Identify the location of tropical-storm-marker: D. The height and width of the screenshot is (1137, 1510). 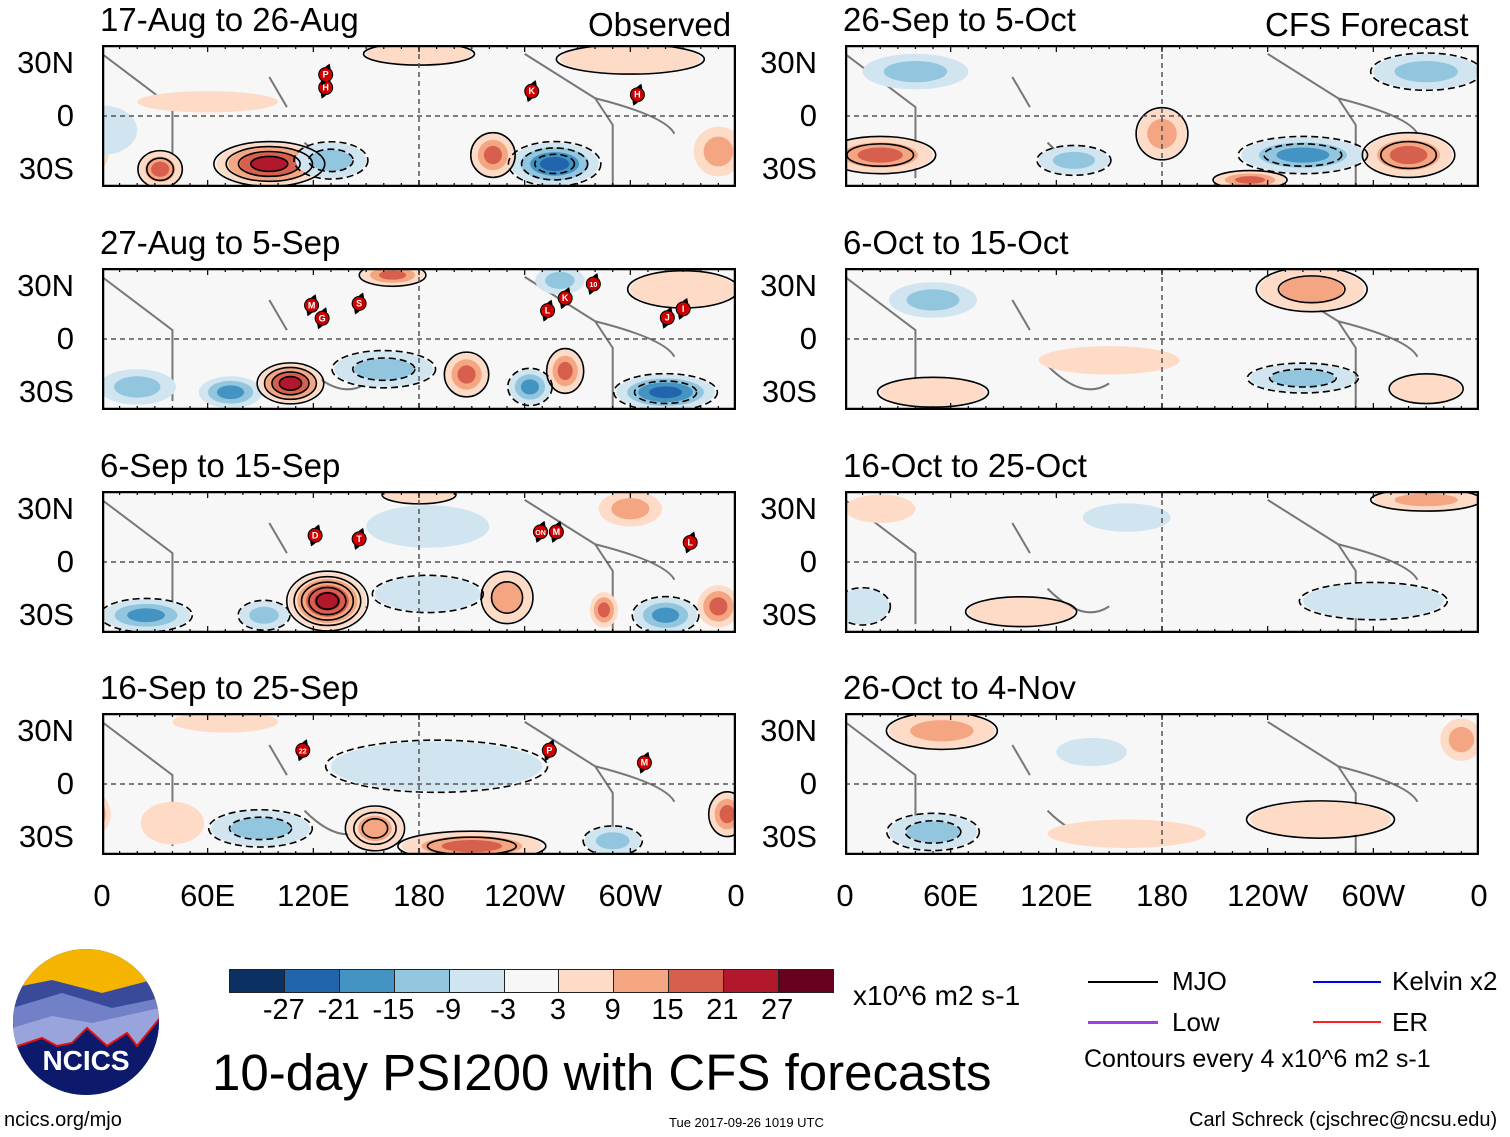
(315, 535).